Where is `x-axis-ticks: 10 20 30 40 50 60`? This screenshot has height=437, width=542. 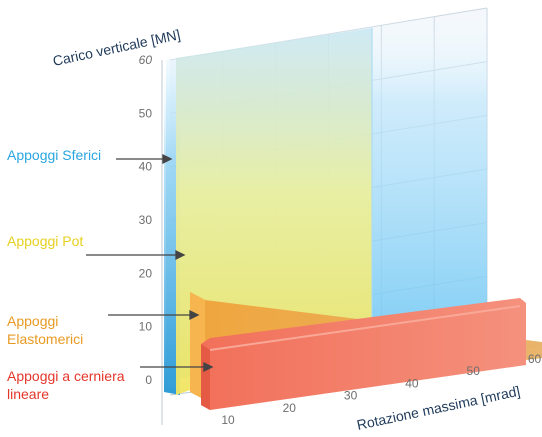
x-axis-ticks: 10 20 30 40 50 60 is located at coordinates (381, 389).